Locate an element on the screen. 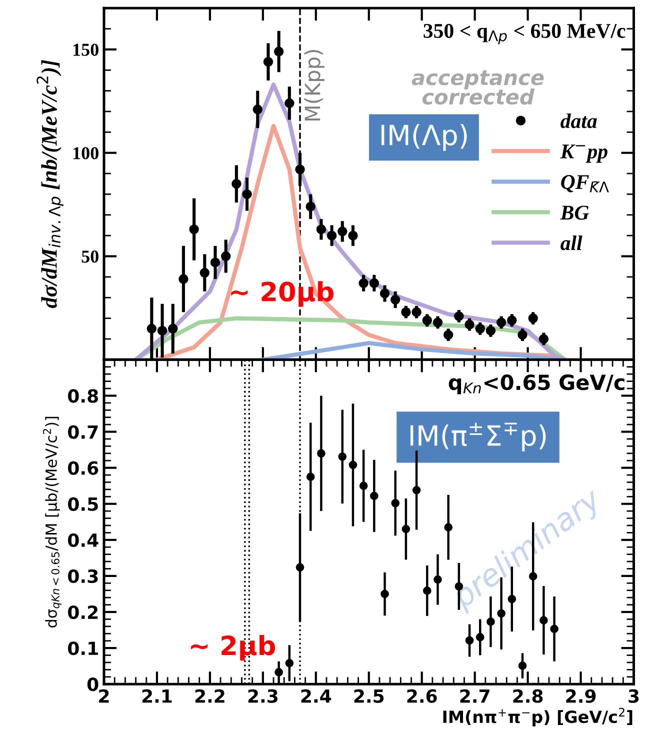 The image size is (650, 734). y-tick-label: 0.6 is located at coordinates (83, 468).